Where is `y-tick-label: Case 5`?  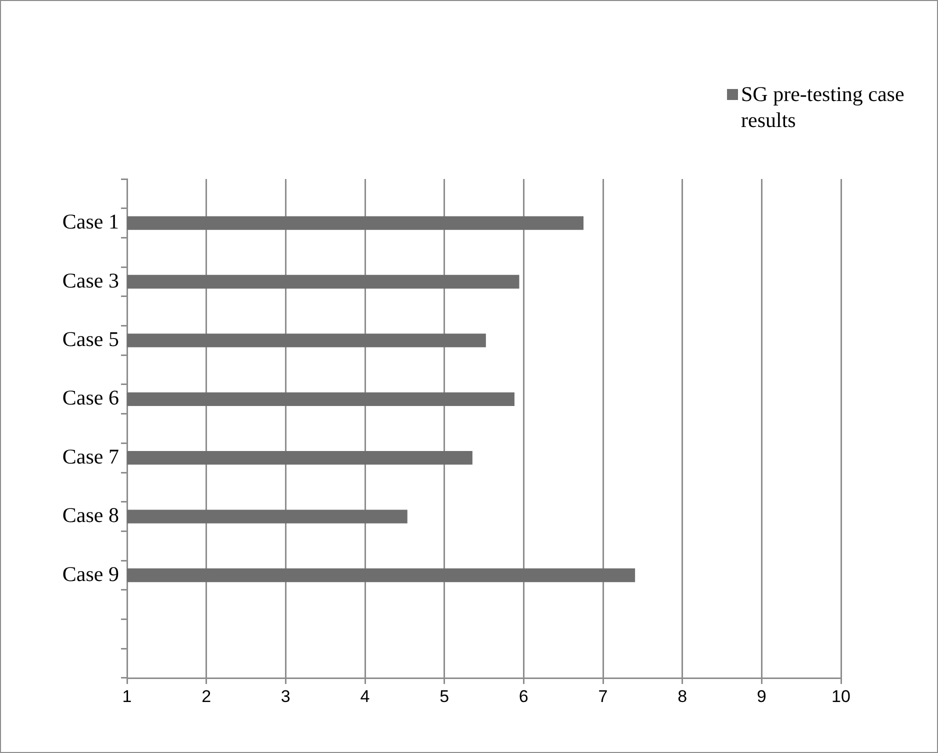
y-tick-label: Case 5 is located at coordinates (90, 338).